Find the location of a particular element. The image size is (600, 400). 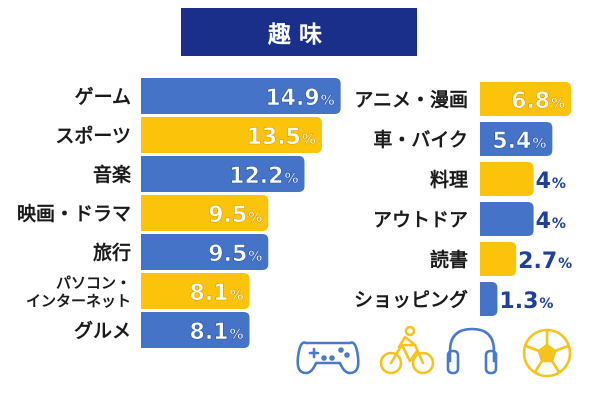

category-label: インターネット is located at coordinates (78, 301).